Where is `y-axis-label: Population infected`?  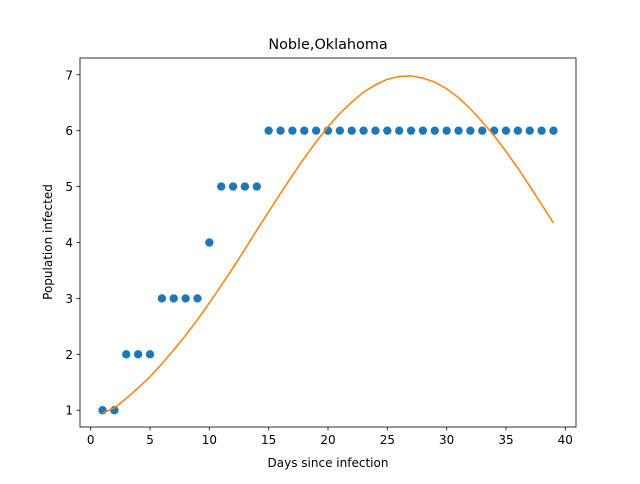
y-axis-label: Population infected is located at coordinates (48, 242).